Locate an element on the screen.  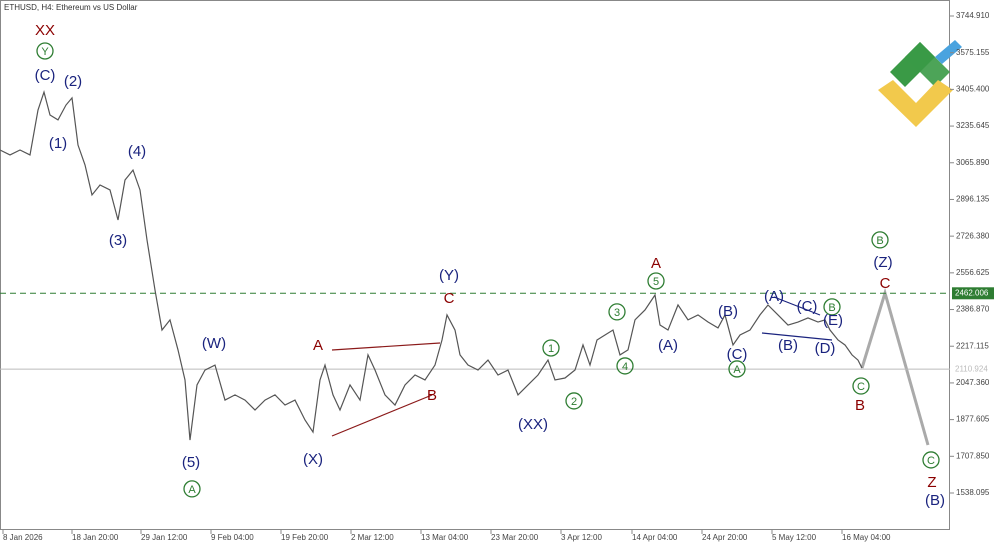
wave-label: (XX) is located at coordinates (533, 424).